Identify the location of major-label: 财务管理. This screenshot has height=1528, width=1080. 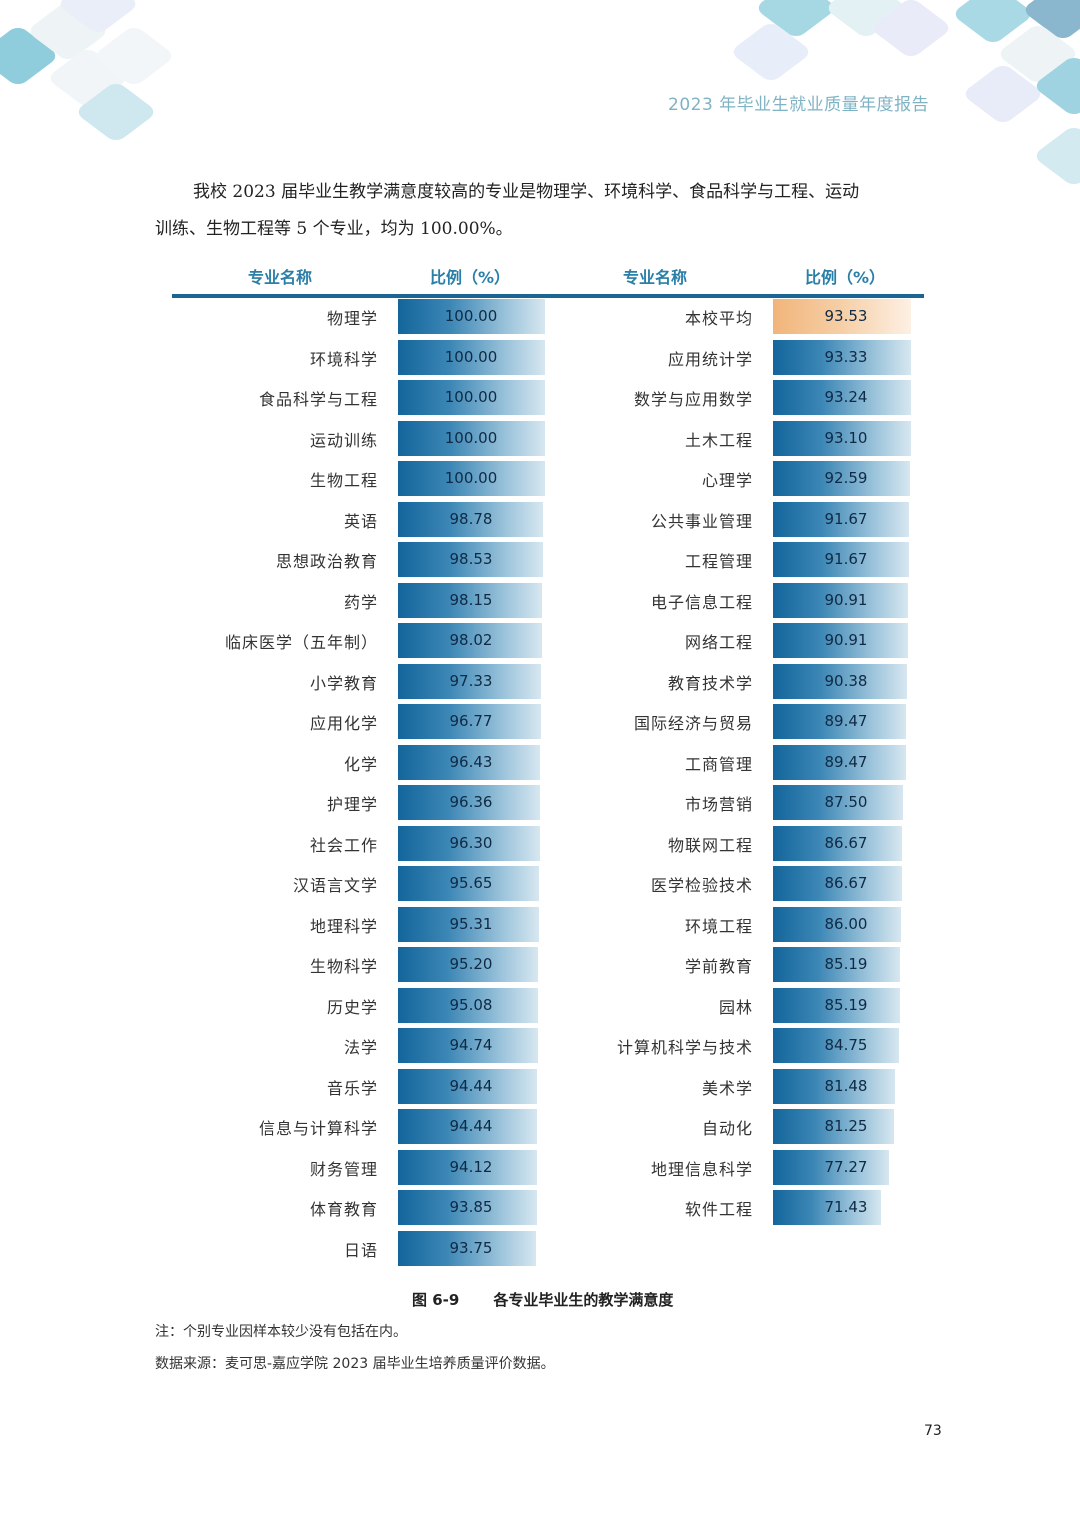
(343, 1169).